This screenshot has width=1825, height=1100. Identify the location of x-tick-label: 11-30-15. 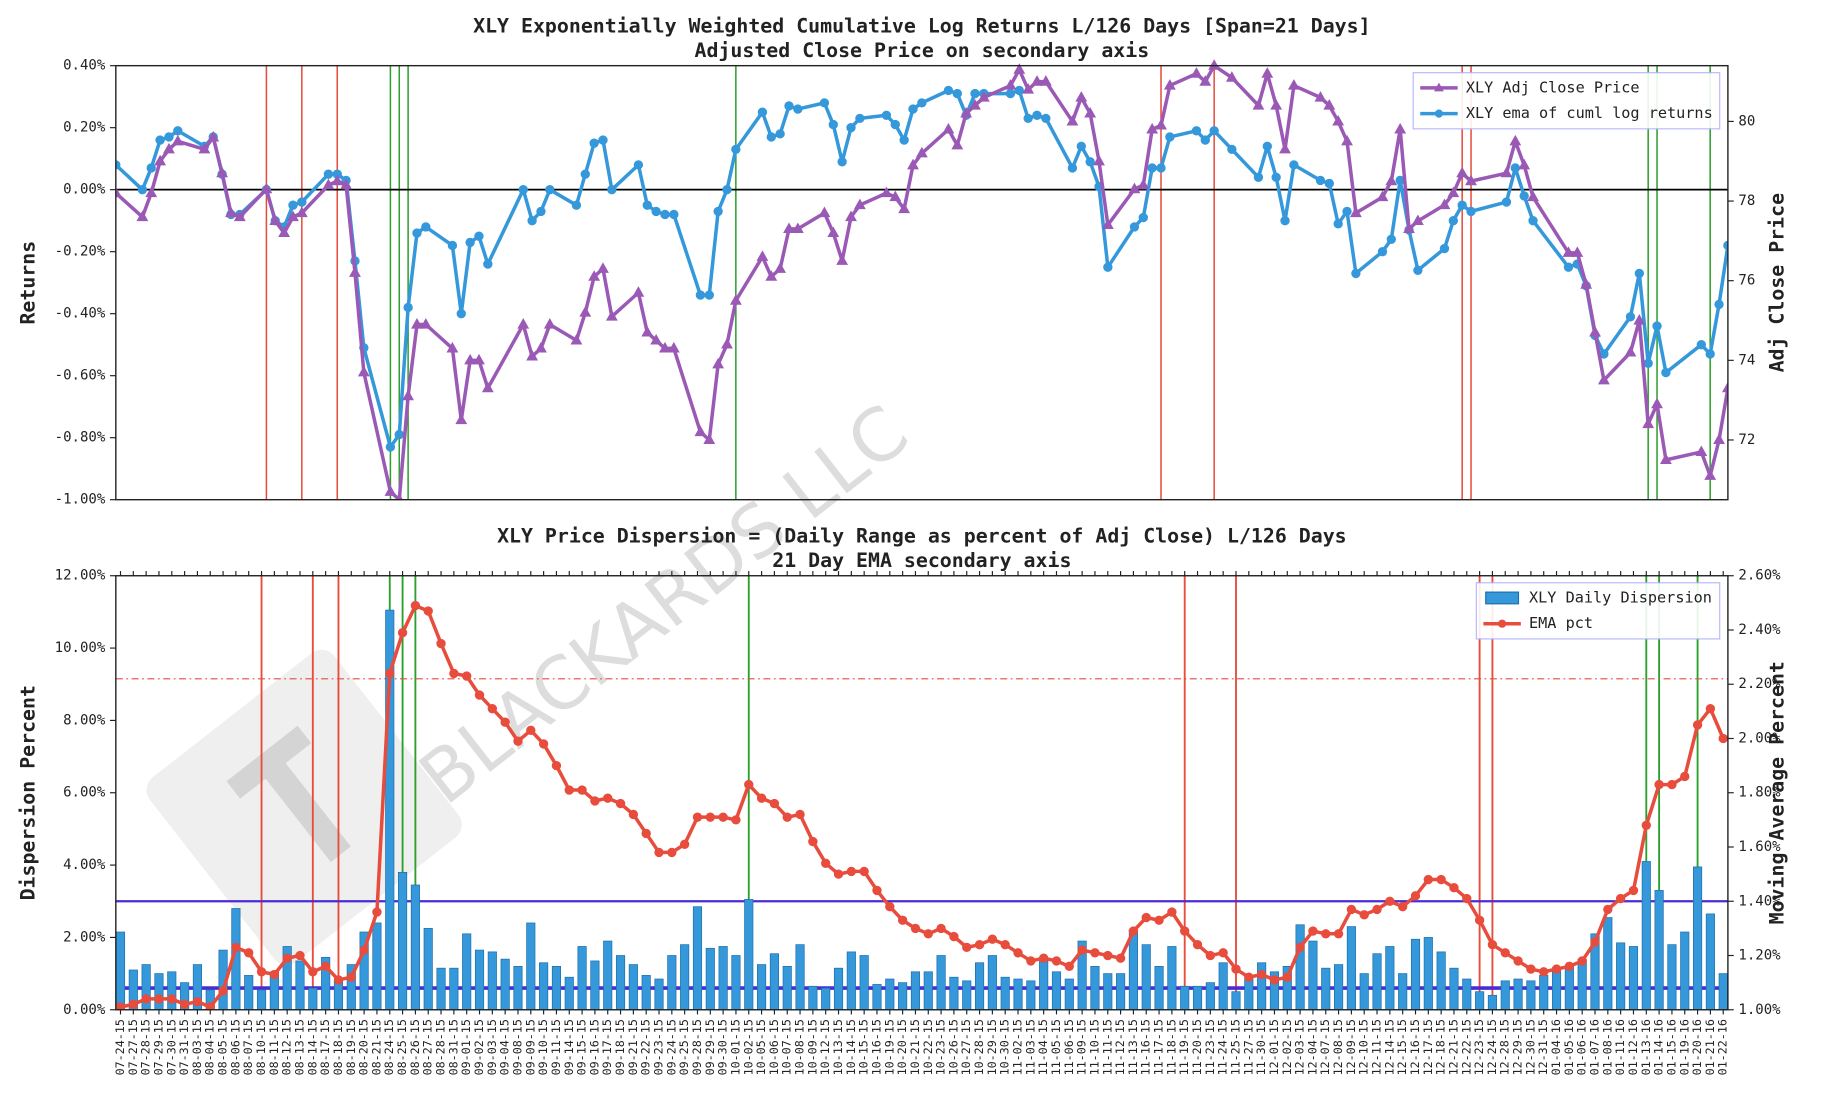
(1261, 1047).